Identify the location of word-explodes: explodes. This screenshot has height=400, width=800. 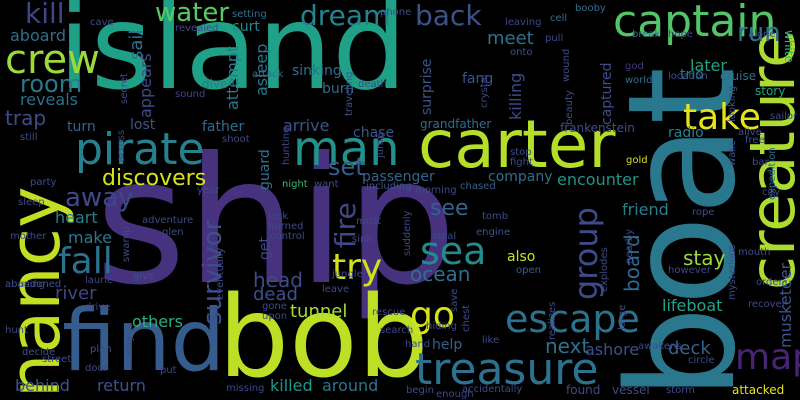
(604, 269).